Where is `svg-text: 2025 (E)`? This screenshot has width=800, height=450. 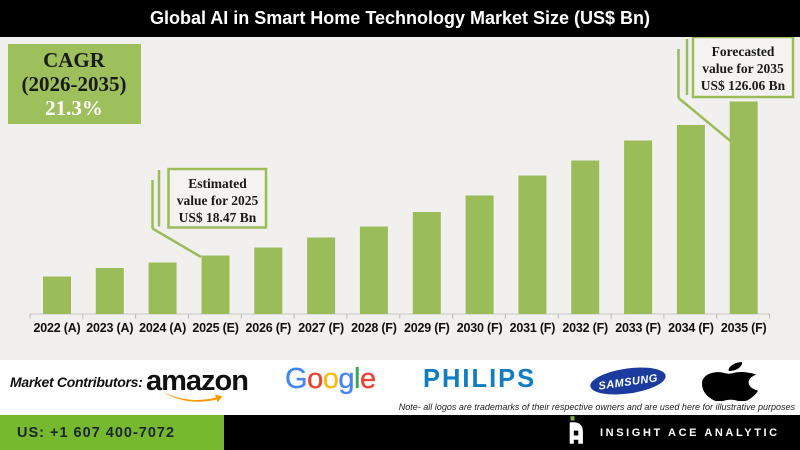 svg-text: 2025 (E) is located at coordinates (215, 328).